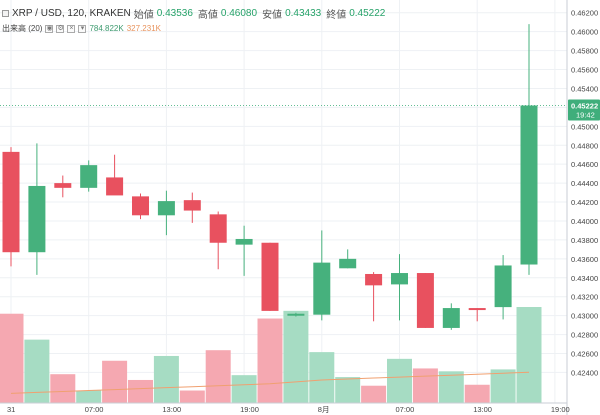  What do you see at coordinates (584, 88) in the screenshot?
I see `y-tick-label: 0.45400` at bounding box center [584, 88].